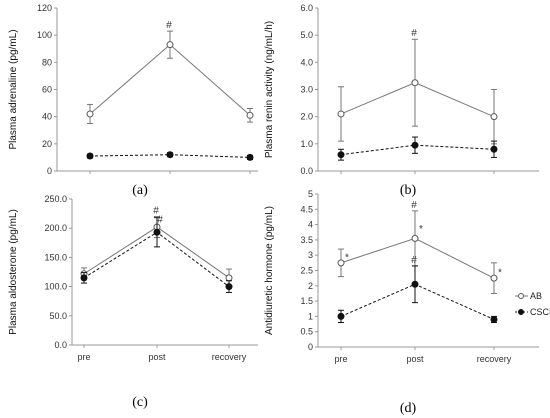  Describe the element at coordinates (306, 332) in the screenshot. I see `y-tick-label: 0.5` at that location.